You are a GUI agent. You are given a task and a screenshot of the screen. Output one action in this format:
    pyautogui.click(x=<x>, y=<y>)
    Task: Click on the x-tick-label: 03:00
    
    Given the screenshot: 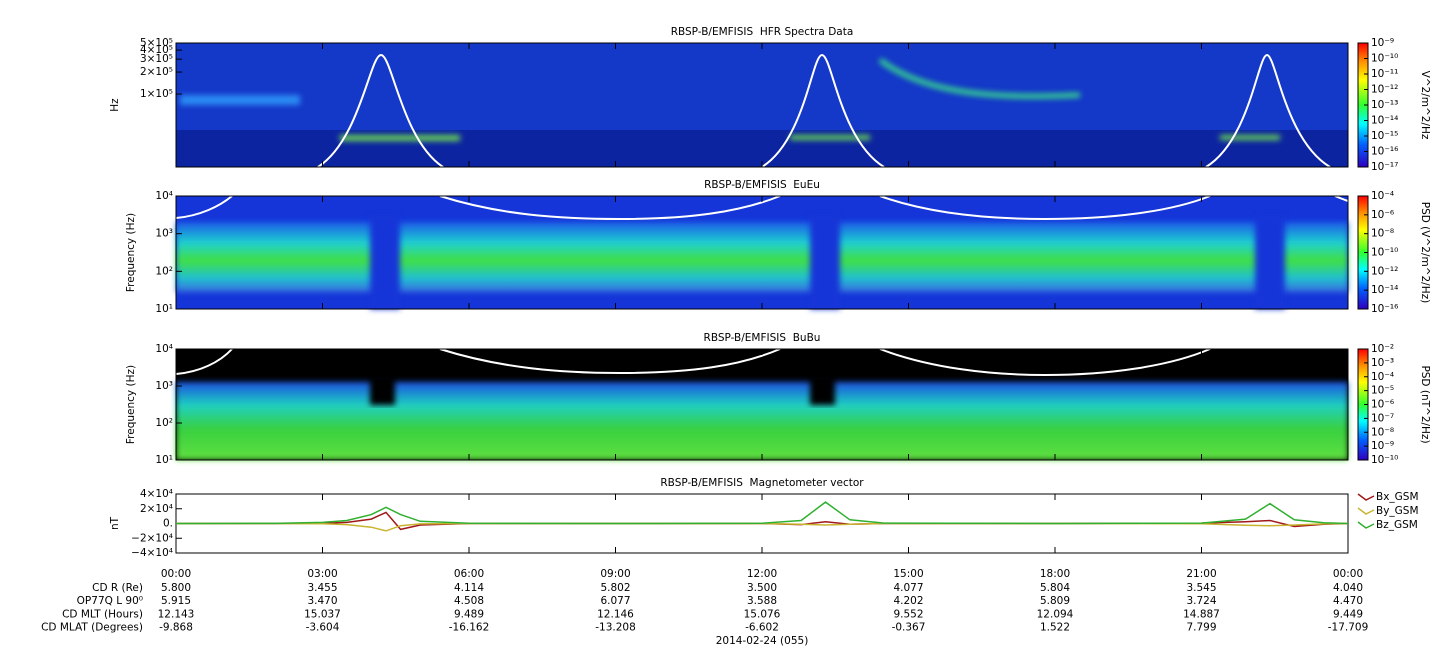 What is the action you would take?
    pyautogui.click(x=322, y=574)
    